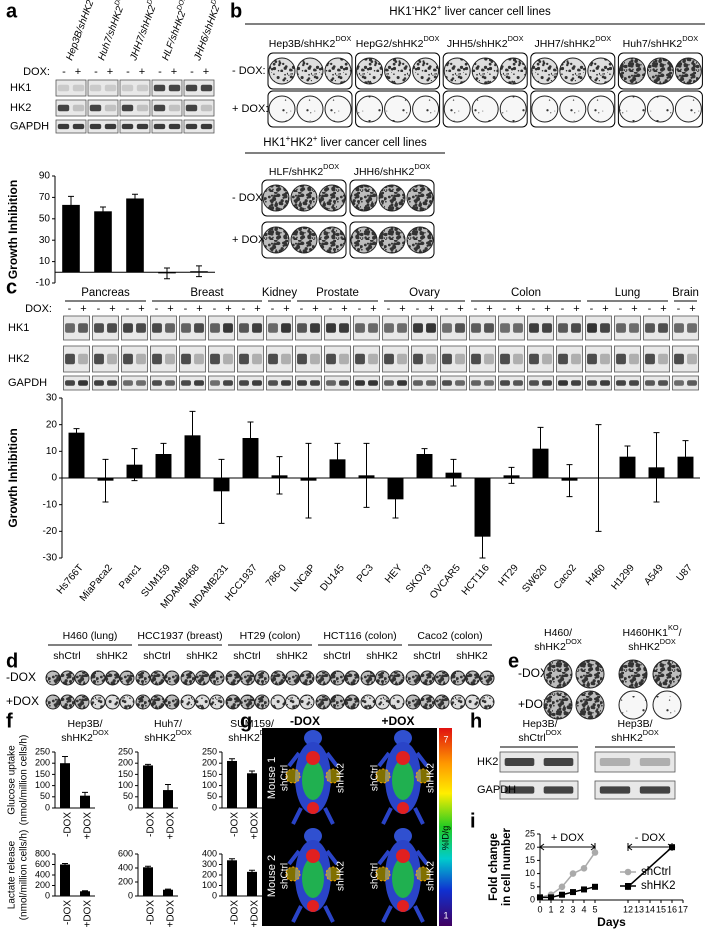 This screenshot has width=709, height=930. I want to click on column-label: H460HK1KO/, so click(651, 630).